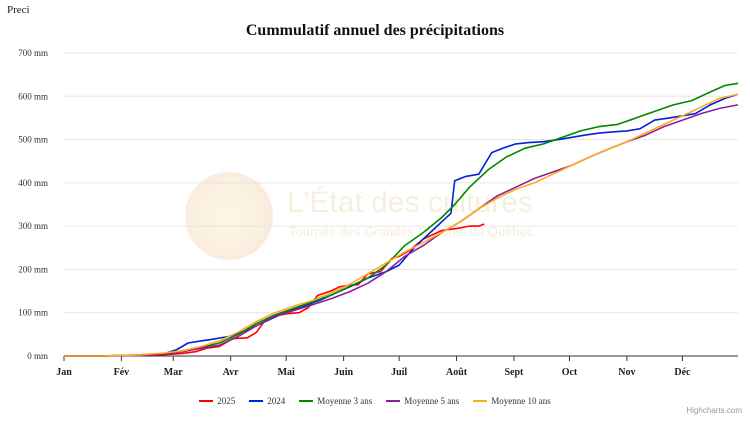 This screenshot has width=750, height=421. What do you see at coordinates (286, 372) in the screenshot?
I see `x-tick-label: Mai` at bounding box center [286, 372].